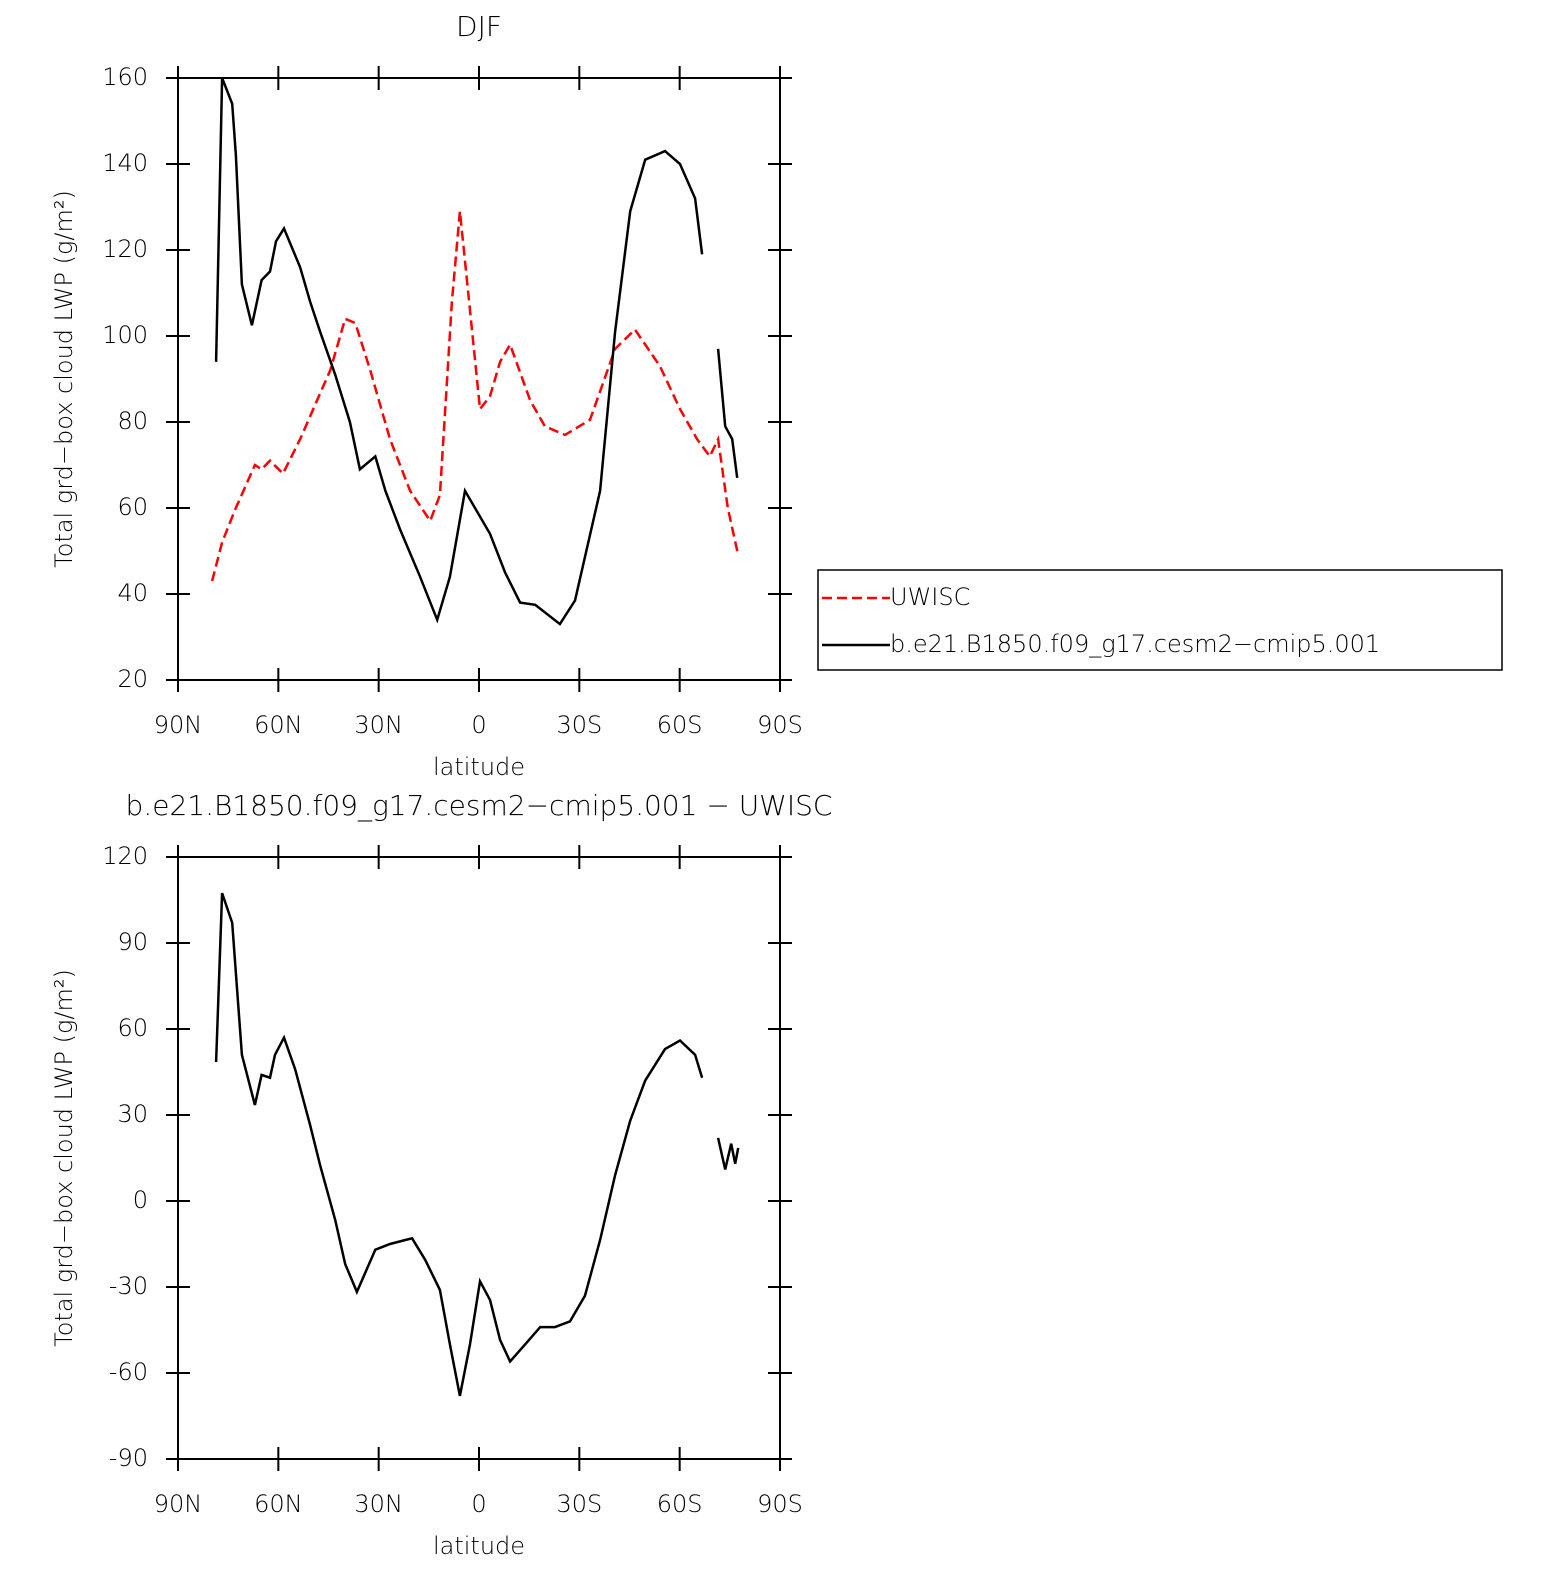  Describe the element at coordinates (1160, 620) in the screenshot. I see `legend-box` at that location.